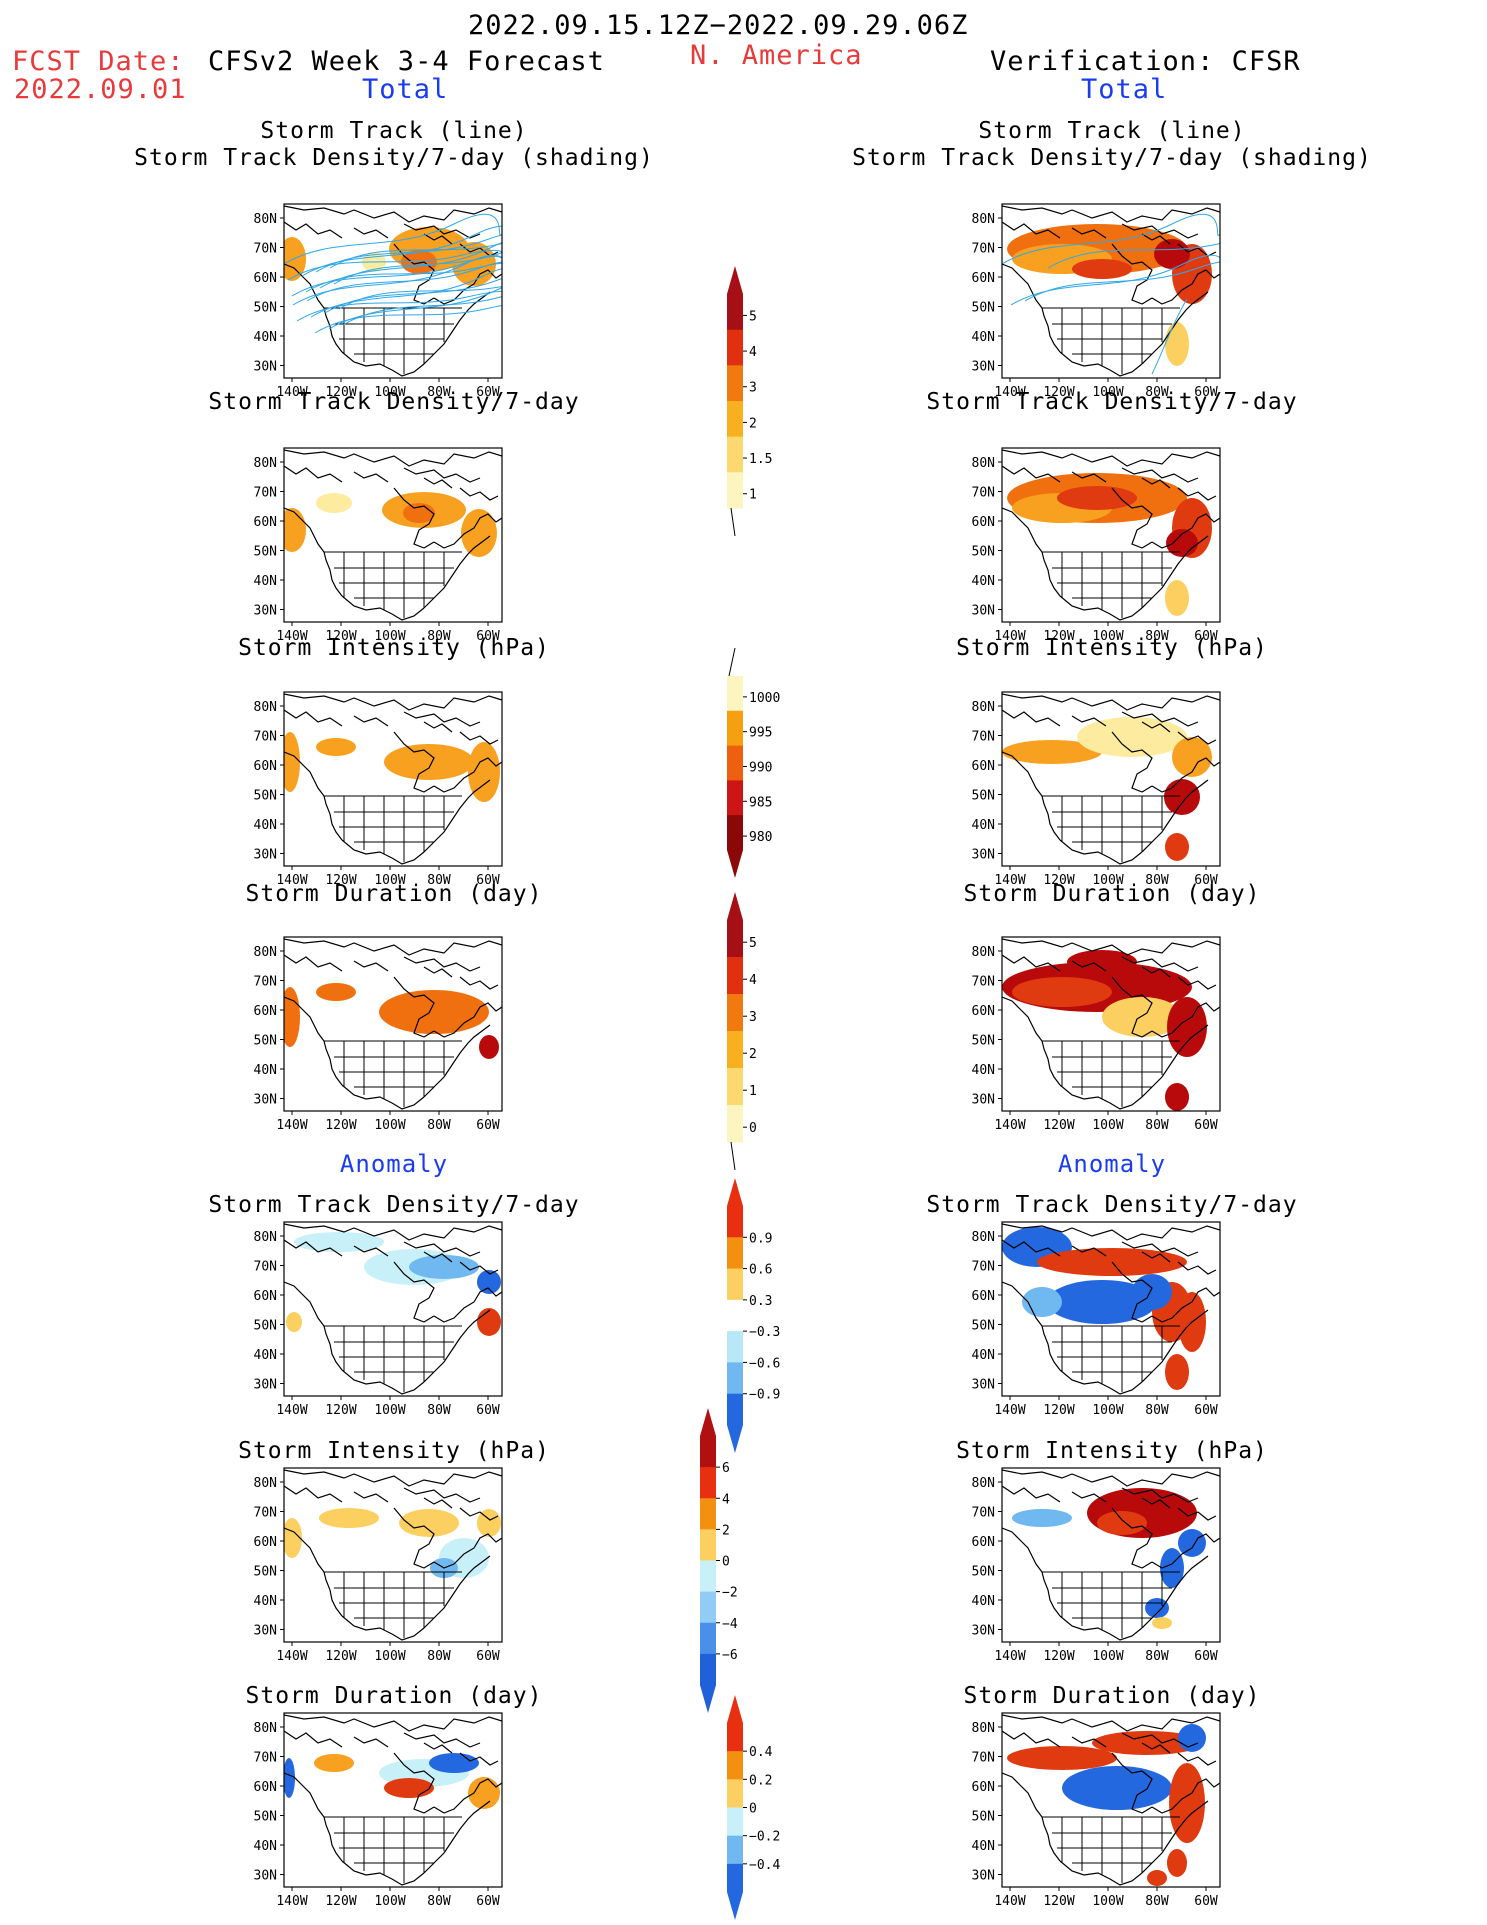 The width and height of the screenshot is (1487, 1925). Describe the element at coordinates (1124, 89) in the screenshot. I see `right-total-label: Total` at that location.